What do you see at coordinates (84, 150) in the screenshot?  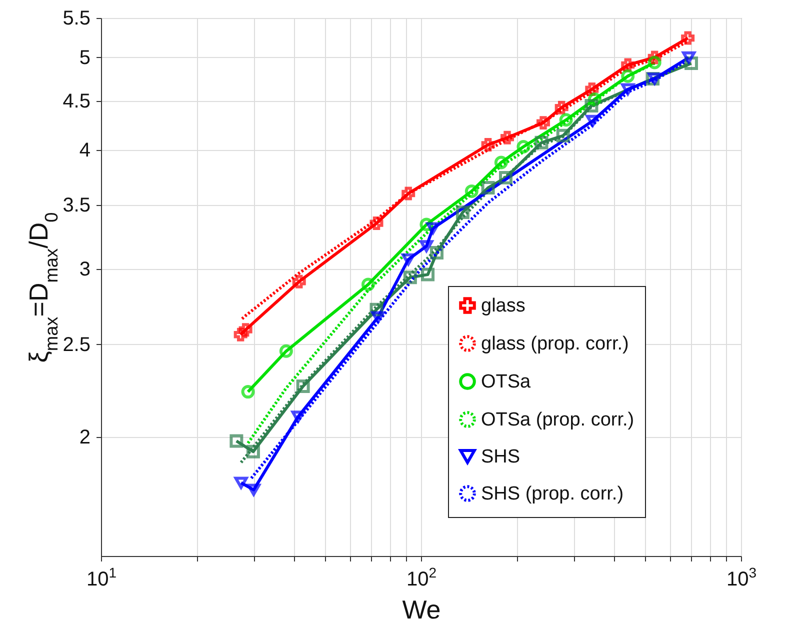 I see `y-tick-label: 4` at bounding box center [84, 150].